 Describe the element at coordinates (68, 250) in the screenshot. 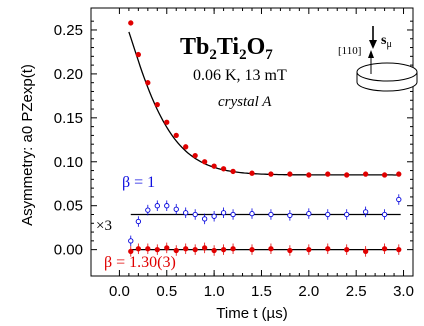

I see `y-tick-label: 0.00` at that location.